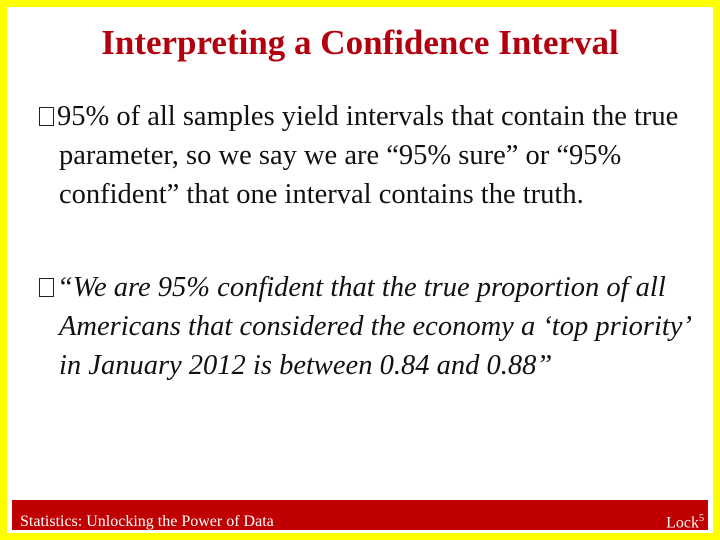 The height and width of the screenshot is (540, 720). I want to click on footer-right: Lock5, so click(685, 522).